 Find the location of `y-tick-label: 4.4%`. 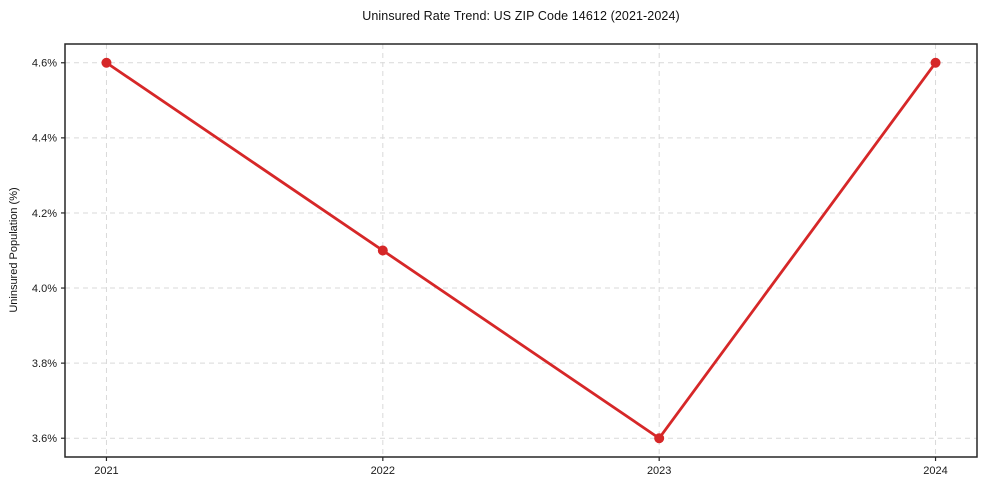

y-tick-label: 4.4% is located at coordinates (44, 139).